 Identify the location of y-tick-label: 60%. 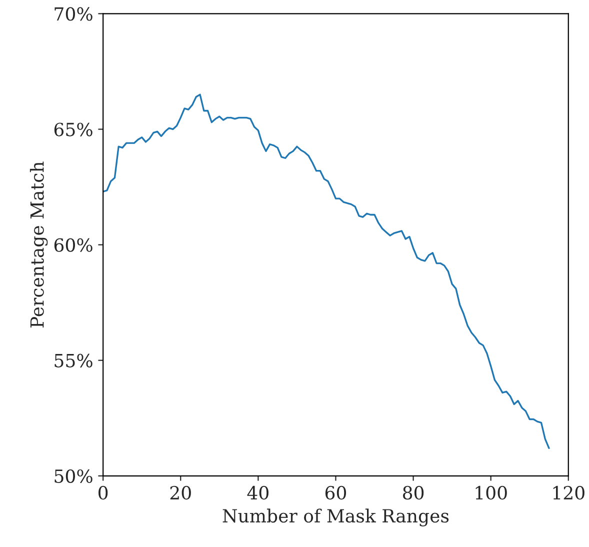
(73, 245).